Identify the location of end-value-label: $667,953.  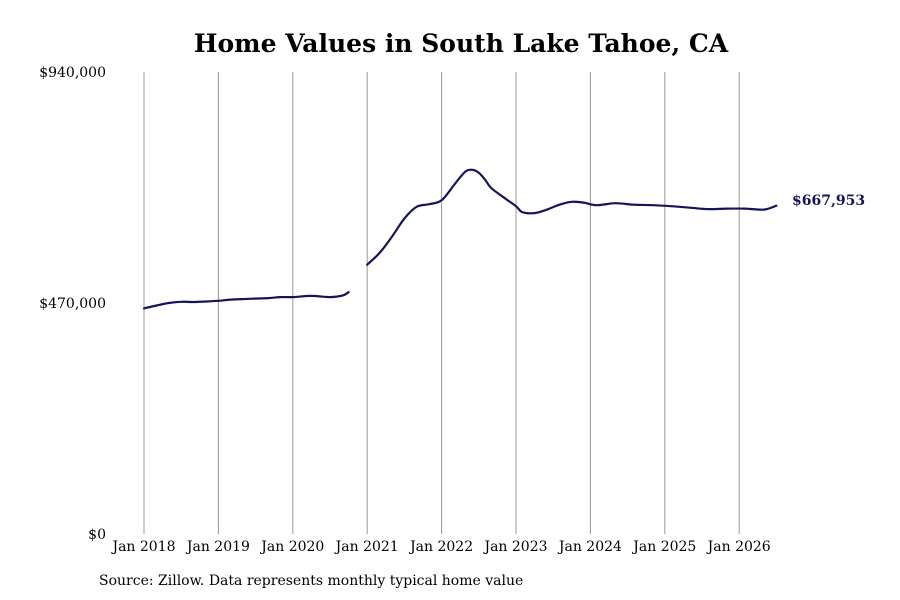
(828, 201).